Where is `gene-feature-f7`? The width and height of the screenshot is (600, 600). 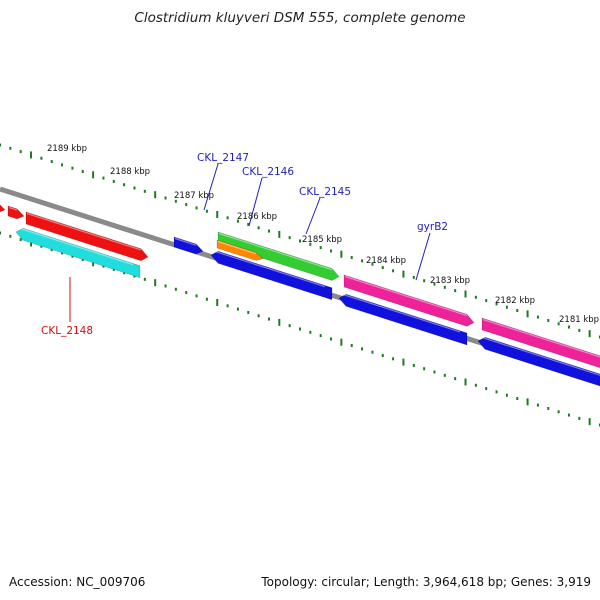 gene-feature-f7 is located at coordinates (240, 250).